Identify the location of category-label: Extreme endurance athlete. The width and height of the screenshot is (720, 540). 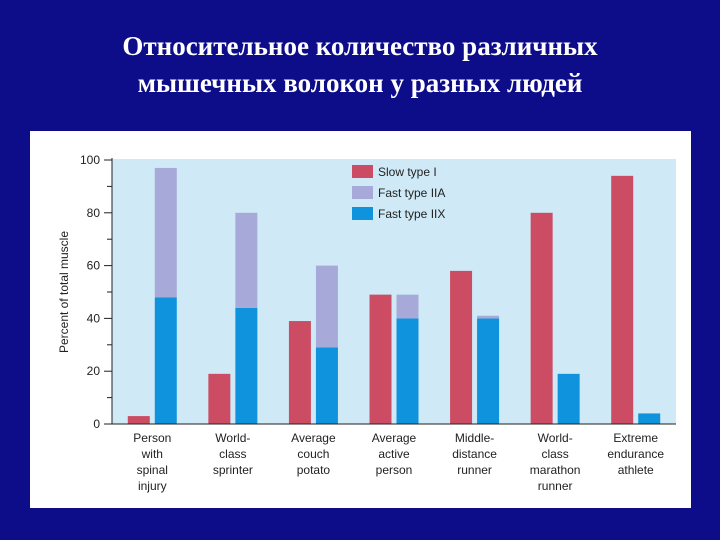
(635, 454).